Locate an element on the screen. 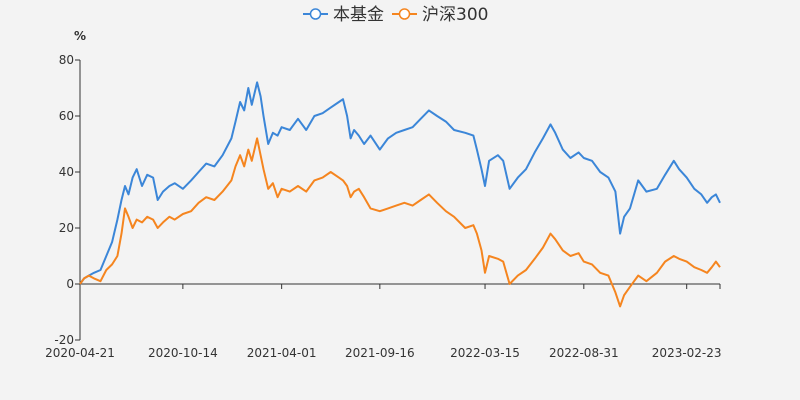 The height and width of the screenshot is (400, 800). x-tick-label: 2020-04-21 is located at coordinates (80, 353).